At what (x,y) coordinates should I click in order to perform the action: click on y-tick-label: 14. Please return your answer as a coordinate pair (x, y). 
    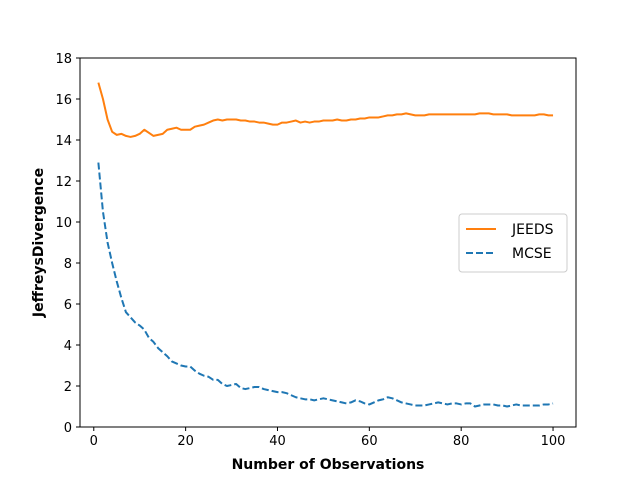
    Looking at the image, I should click on (63, 141).